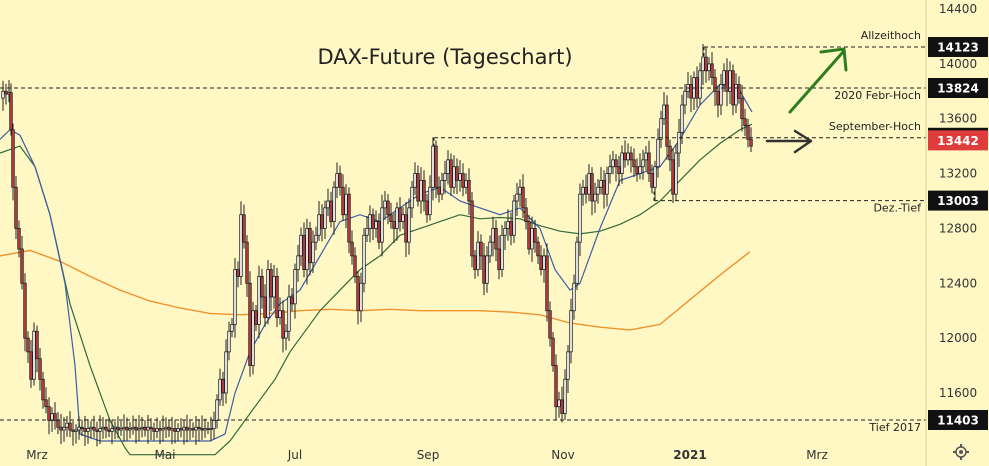 This screenshot has width=989, height=466. Describe the element at coordinates (877, 95) in the screenshot. I see `level-label: 2020 Febr-Hoch` at that location.